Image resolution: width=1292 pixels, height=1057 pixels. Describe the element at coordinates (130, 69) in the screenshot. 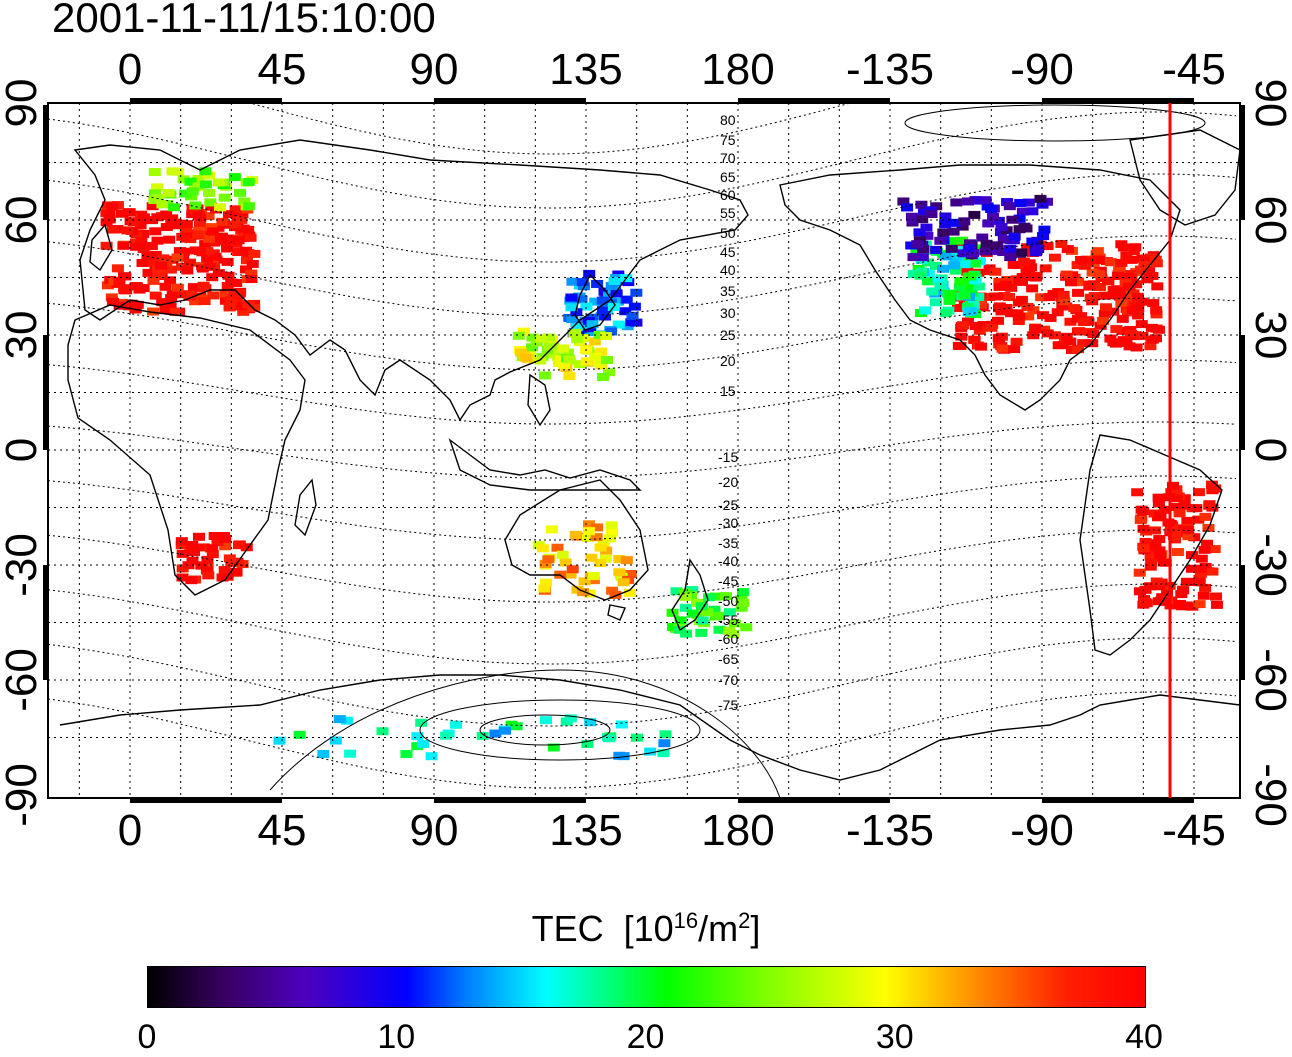

I see `lon-tick-label-top: 0` at that location.